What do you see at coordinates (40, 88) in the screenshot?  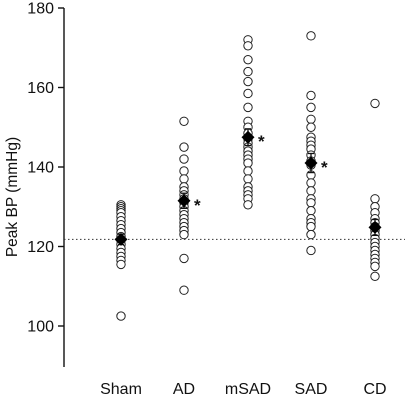 I see `y-tick-label: 160` at bounding box center [40, 88].